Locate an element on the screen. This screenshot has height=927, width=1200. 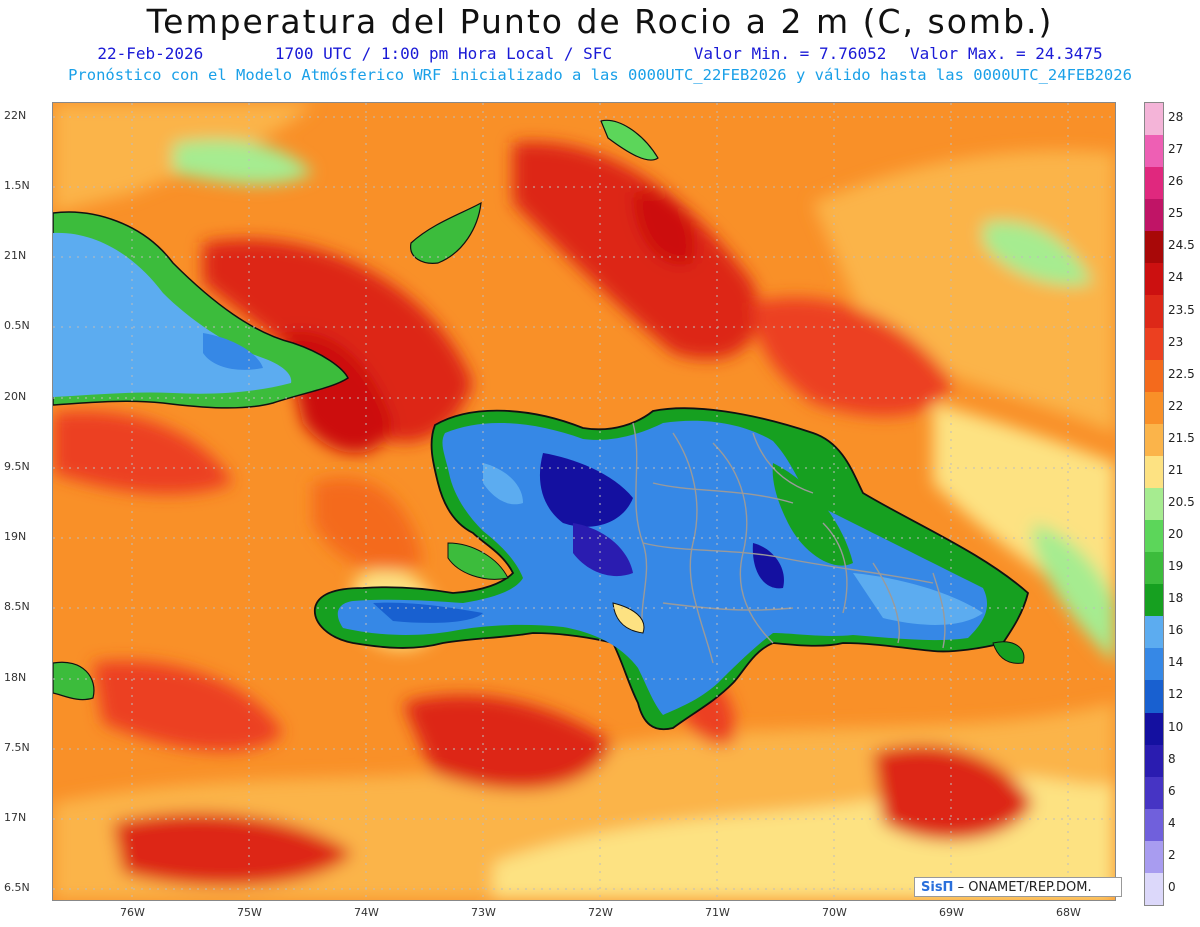
cuba-landmass is located at coordinates (201, 310).